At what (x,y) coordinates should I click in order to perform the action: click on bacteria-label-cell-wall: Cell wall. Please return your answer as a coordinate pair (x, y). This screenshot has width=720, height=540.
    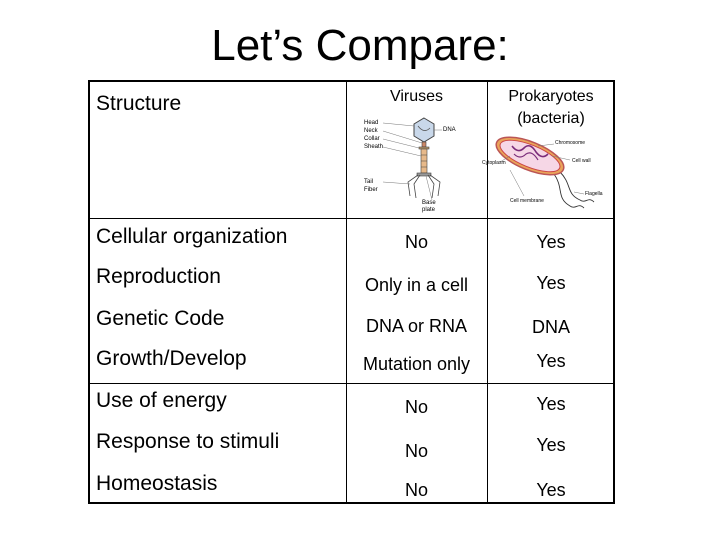
    Looking at the image, I should click on (581, 161).